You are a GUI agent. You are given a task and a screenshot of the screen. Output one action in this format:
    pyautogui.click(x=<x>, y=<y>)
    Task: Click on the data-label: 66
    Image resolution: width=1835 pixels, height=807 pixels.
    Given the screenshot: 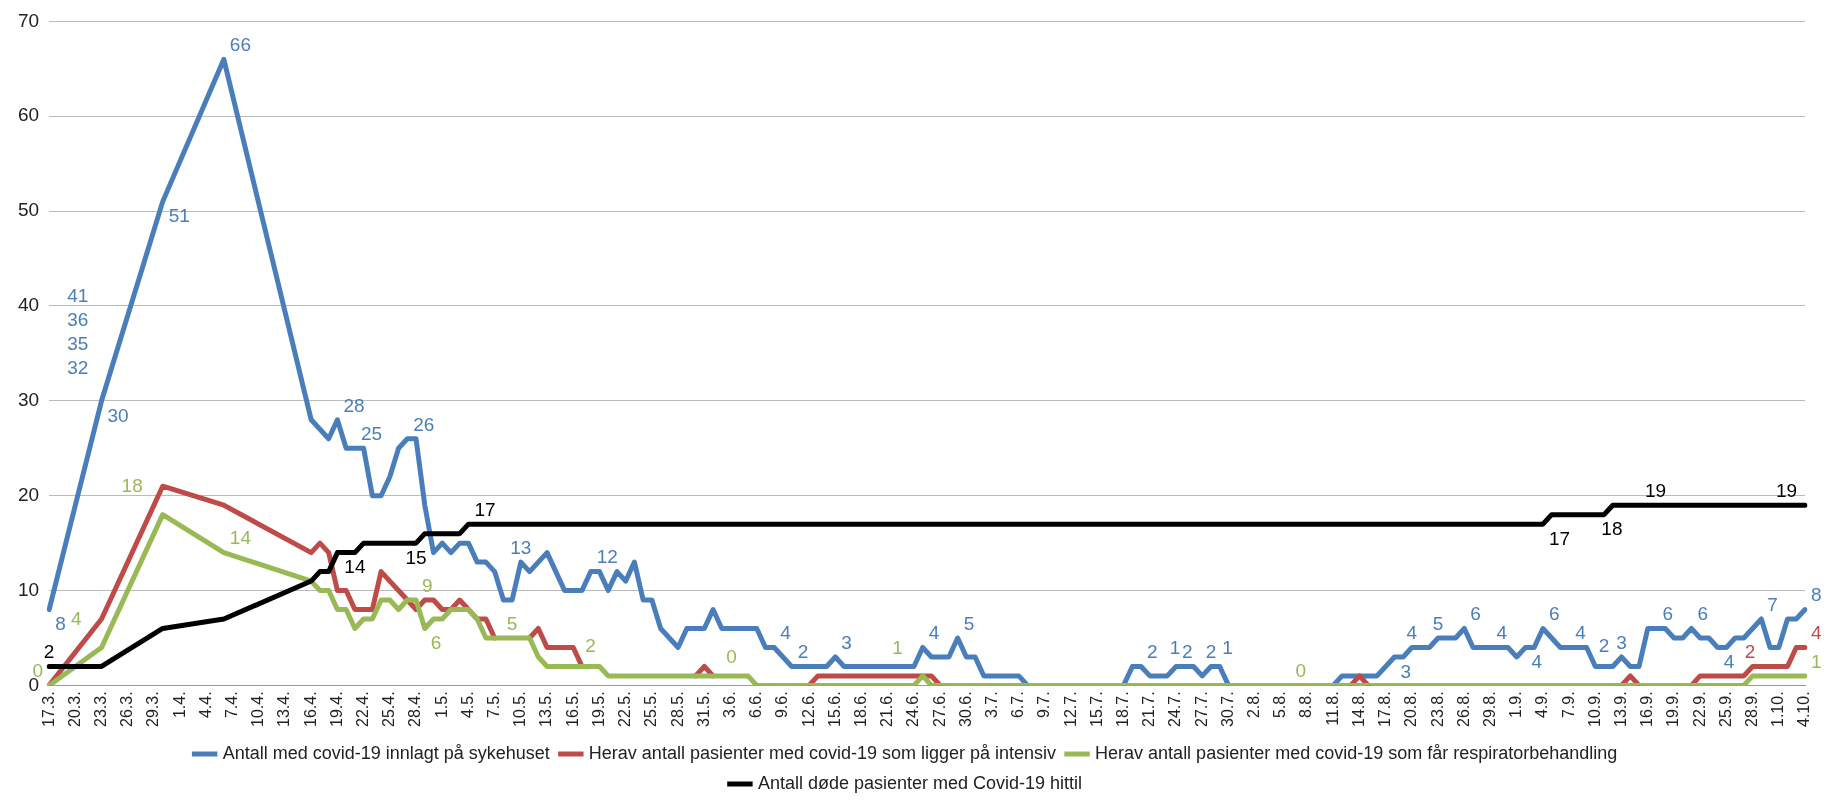 What is the action you would take?
    pyautogui.click(x=240, y=45)
    